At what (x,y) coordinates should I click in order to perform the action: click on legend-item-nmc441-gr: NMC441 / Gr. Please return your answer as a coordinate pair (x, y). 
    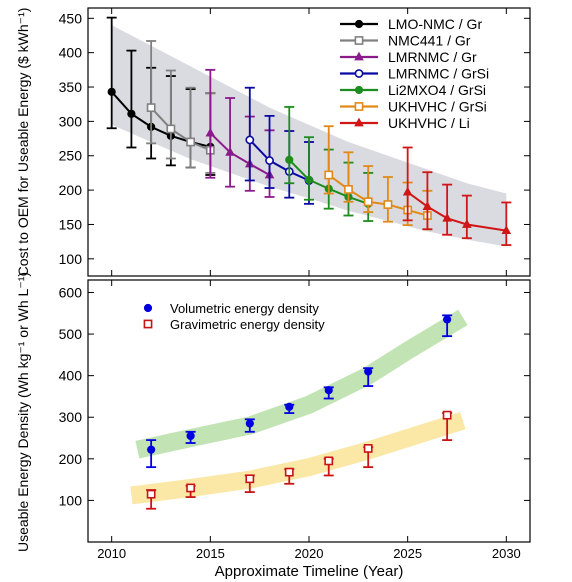
    Looking at the image, I should click on (405, 41).